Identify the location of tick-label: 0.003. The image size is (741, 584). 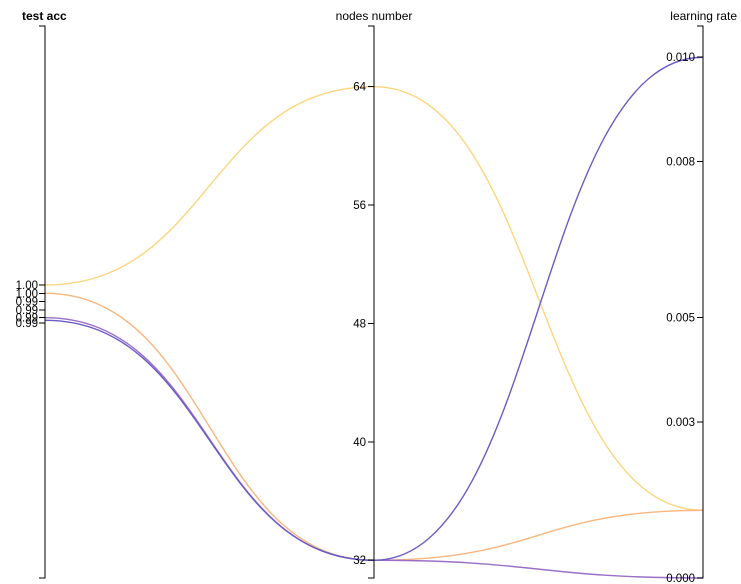
(680, 423).